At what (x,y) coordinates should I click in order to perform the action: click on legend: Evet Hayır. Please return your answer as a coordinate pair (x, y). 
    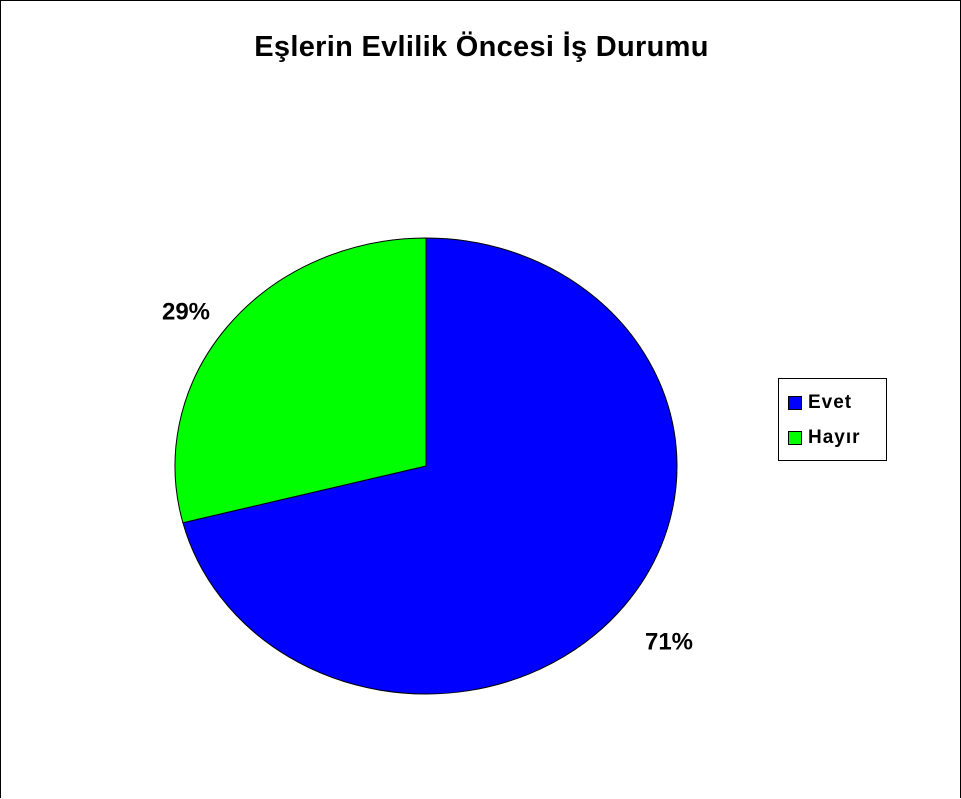
    Looking at the image, I should click on (832, 419).